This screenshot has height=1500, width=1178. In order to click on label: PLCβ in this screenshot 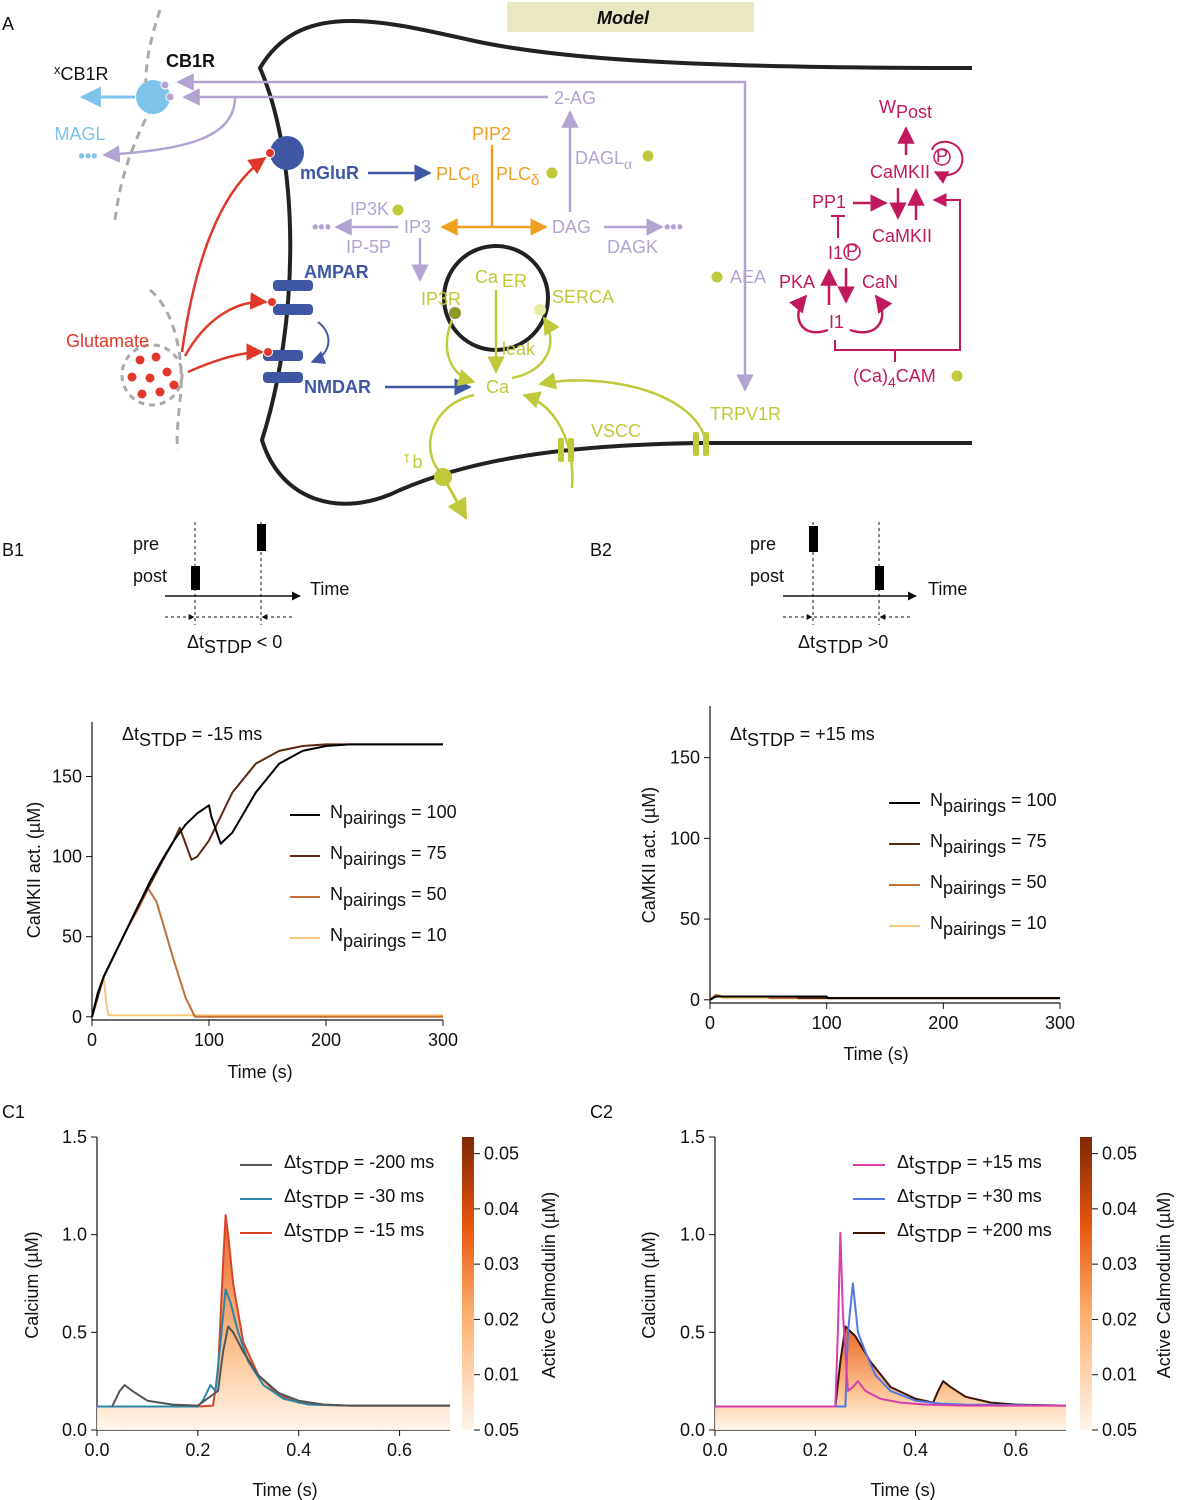, I will do `click(458, 176)`.